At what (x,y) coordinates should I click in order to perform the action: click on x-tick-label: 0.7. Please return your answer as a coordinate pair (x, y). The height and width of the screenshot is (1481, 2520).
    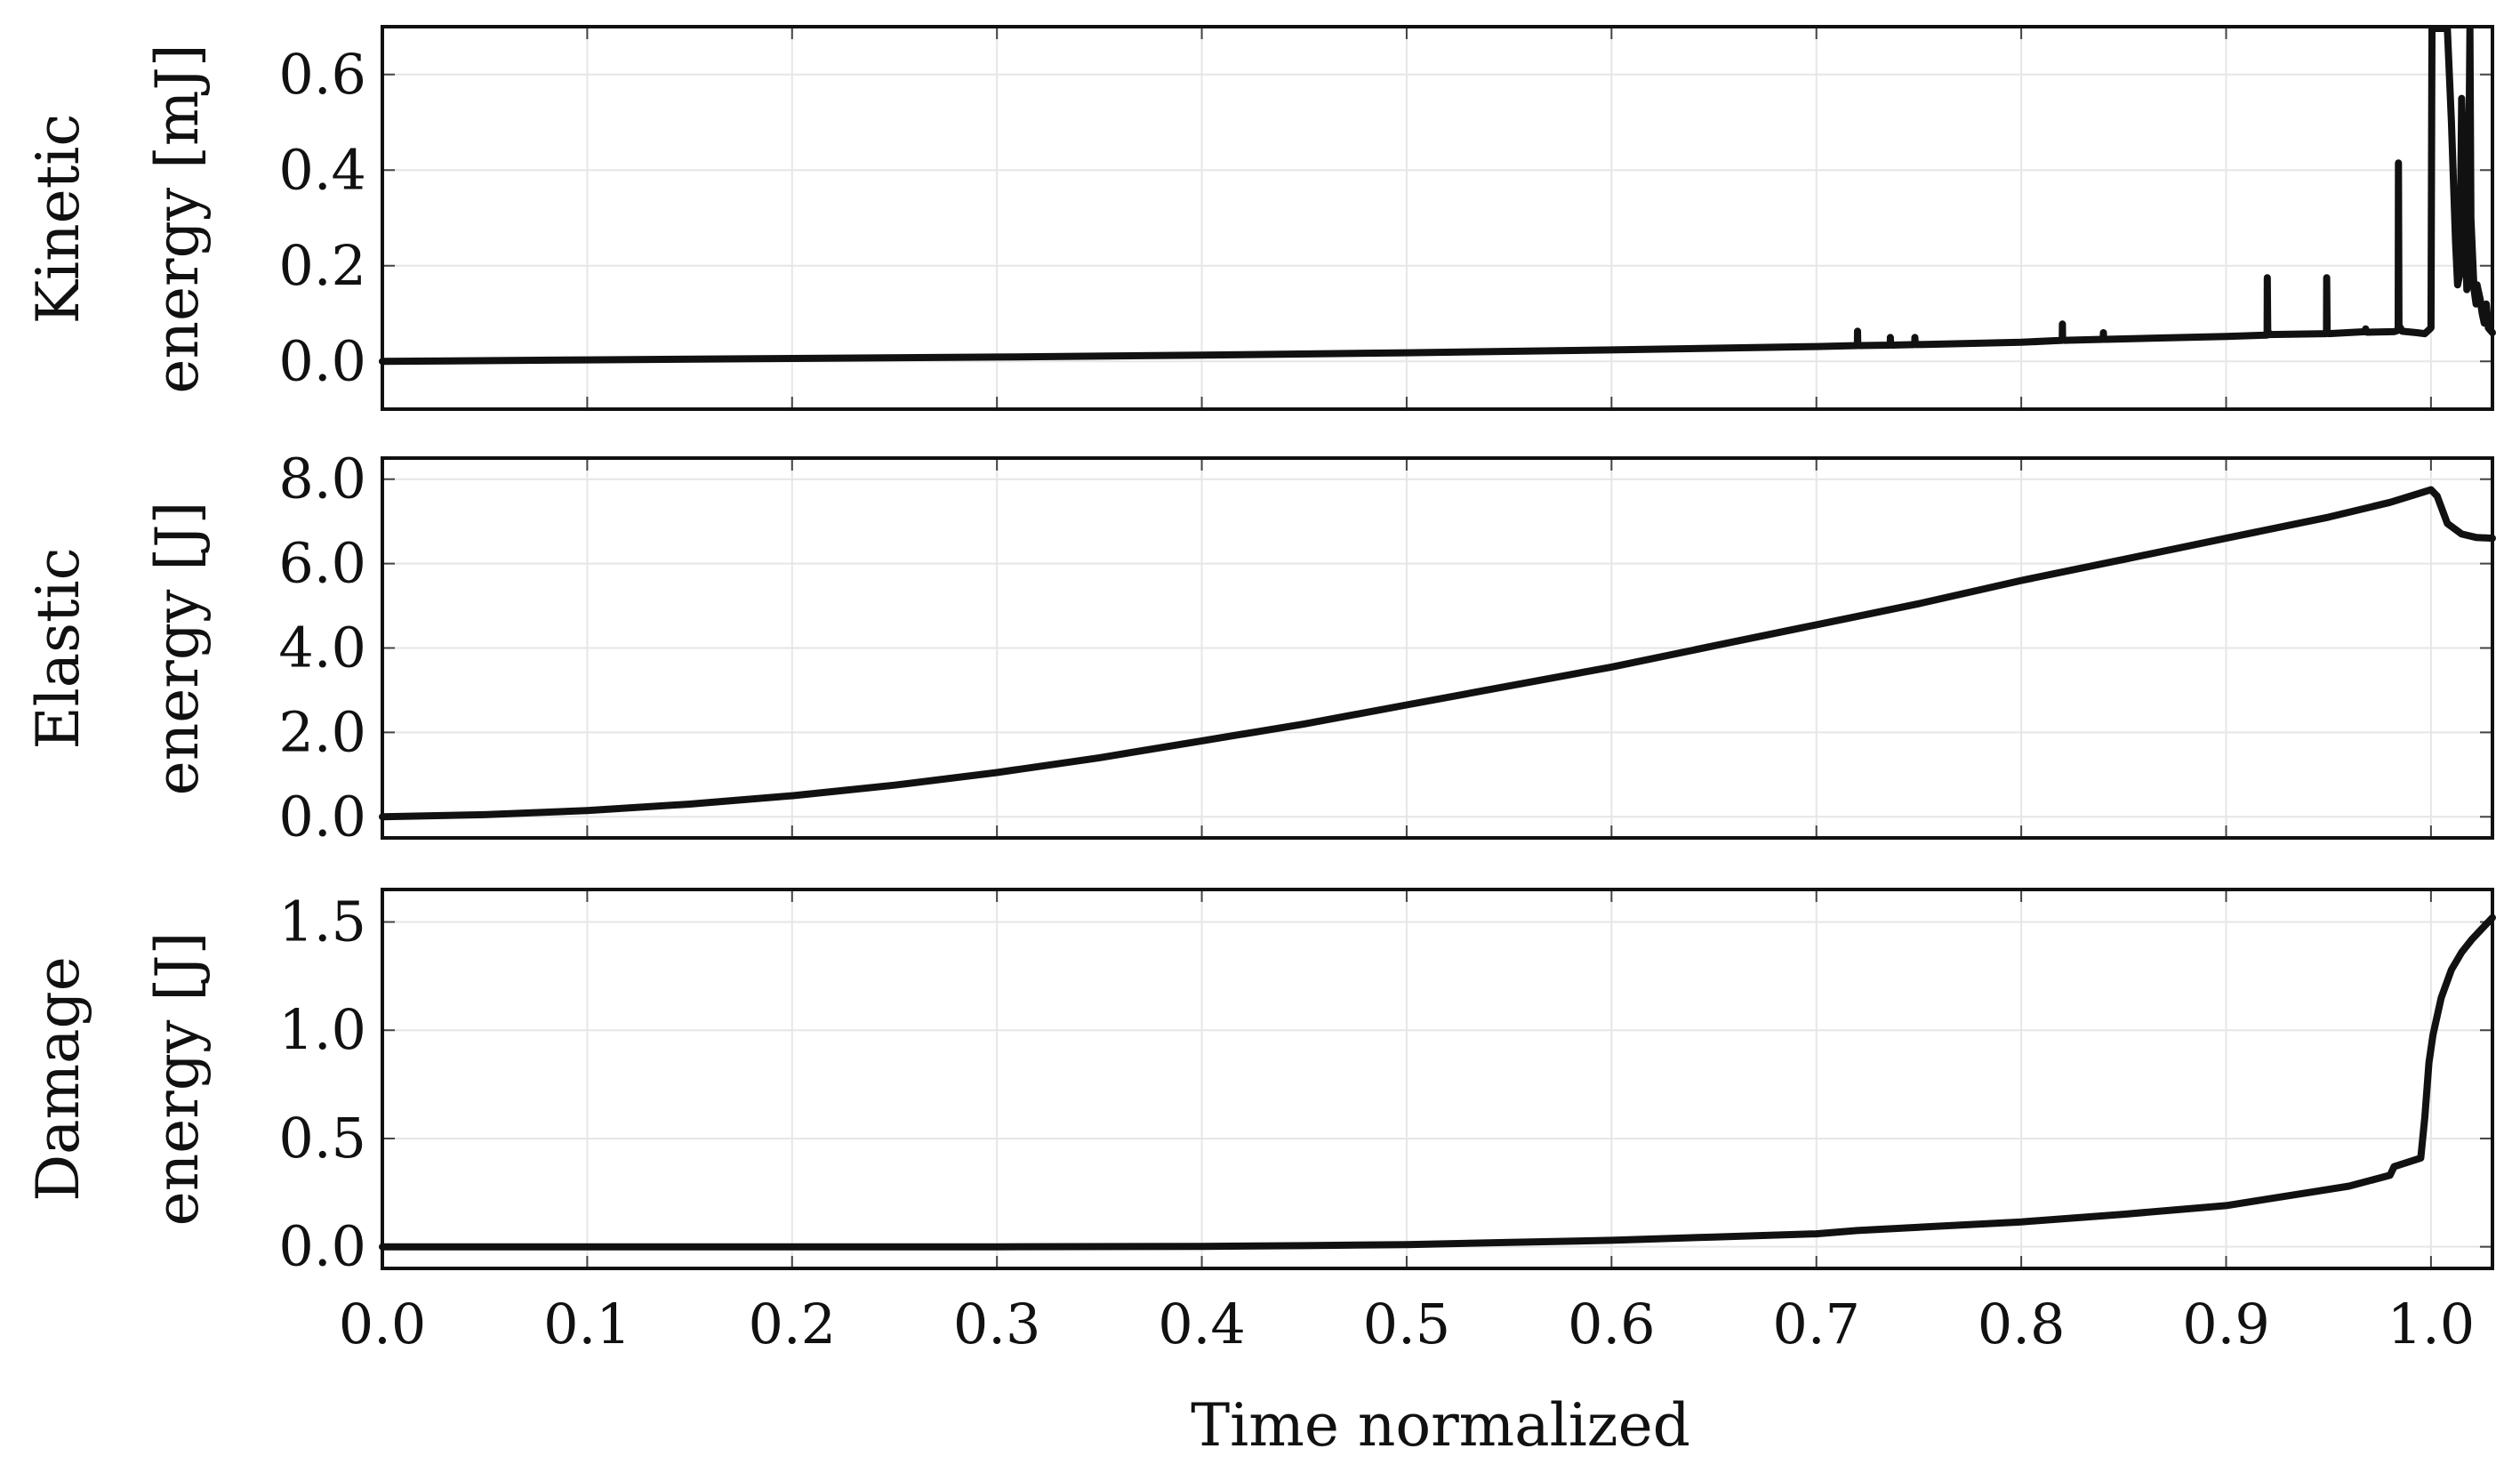
    Looking at the image, I should click on (1816, 1324).